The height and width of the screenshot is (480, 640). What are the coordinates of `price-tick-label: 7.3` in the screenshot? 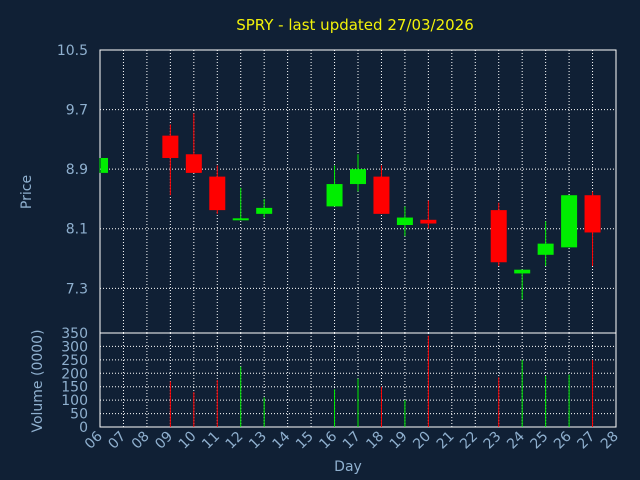 It's located at (77, 289).